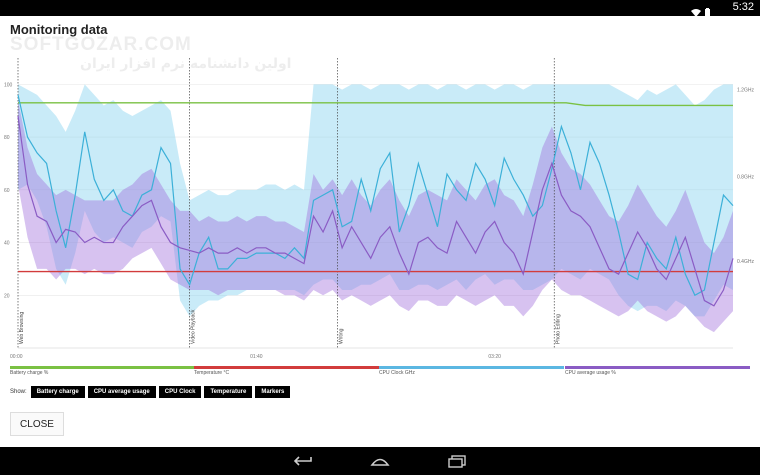 Image resolution: width=760 pixels, height=475 pixels. What do you see at coordinates (397, 373) in the screenshot?
I see `legend-label: CPU Clock GHz` at bounding box center [397, 373].